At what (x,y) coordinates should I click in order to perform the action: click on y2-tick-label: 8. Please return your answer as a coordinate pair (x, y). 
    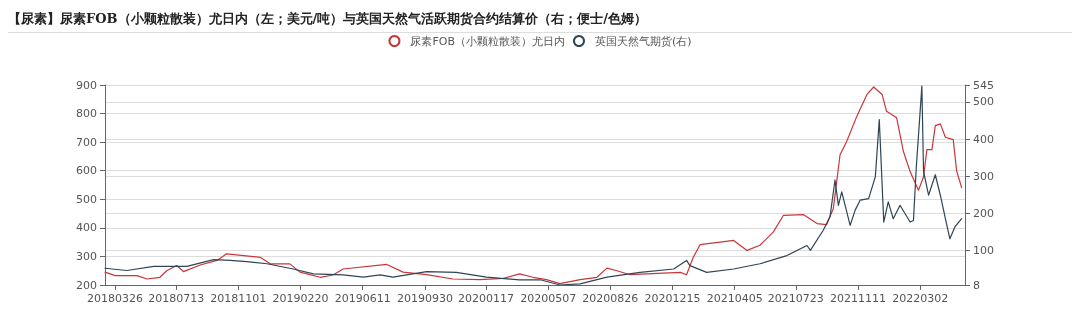
    Looking at the image, I should click on (976, 285).